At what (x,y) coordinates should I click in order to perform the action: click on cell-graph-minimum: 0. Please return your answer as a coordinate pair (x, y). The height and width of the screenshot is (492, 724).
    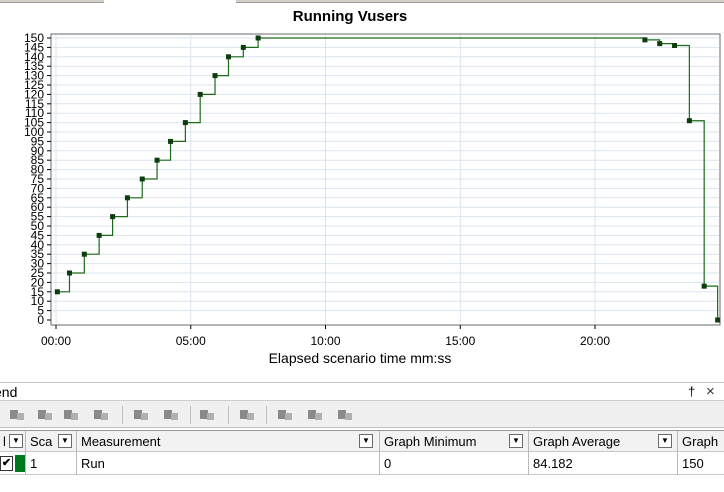
    Looking at the image, I should click on (455, 464).